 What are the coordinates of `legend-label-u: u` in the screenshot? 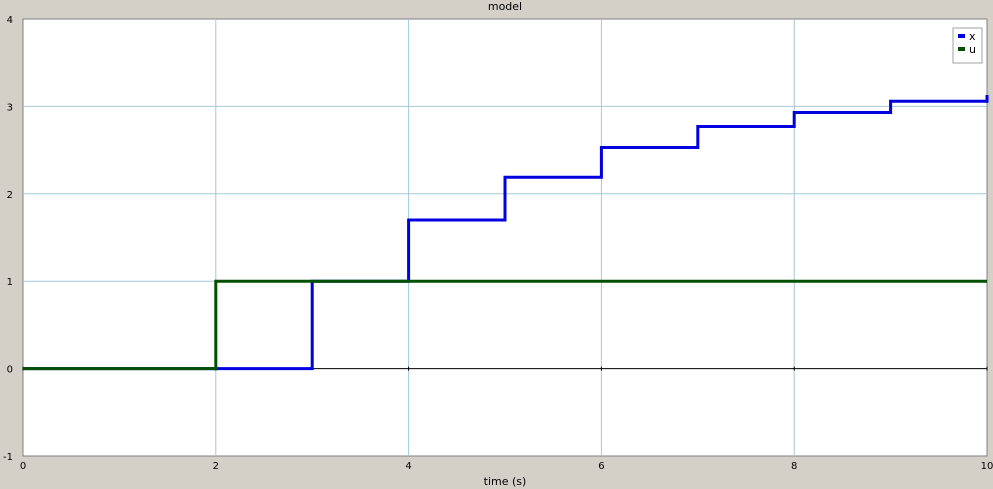 It's located at (972, 49).